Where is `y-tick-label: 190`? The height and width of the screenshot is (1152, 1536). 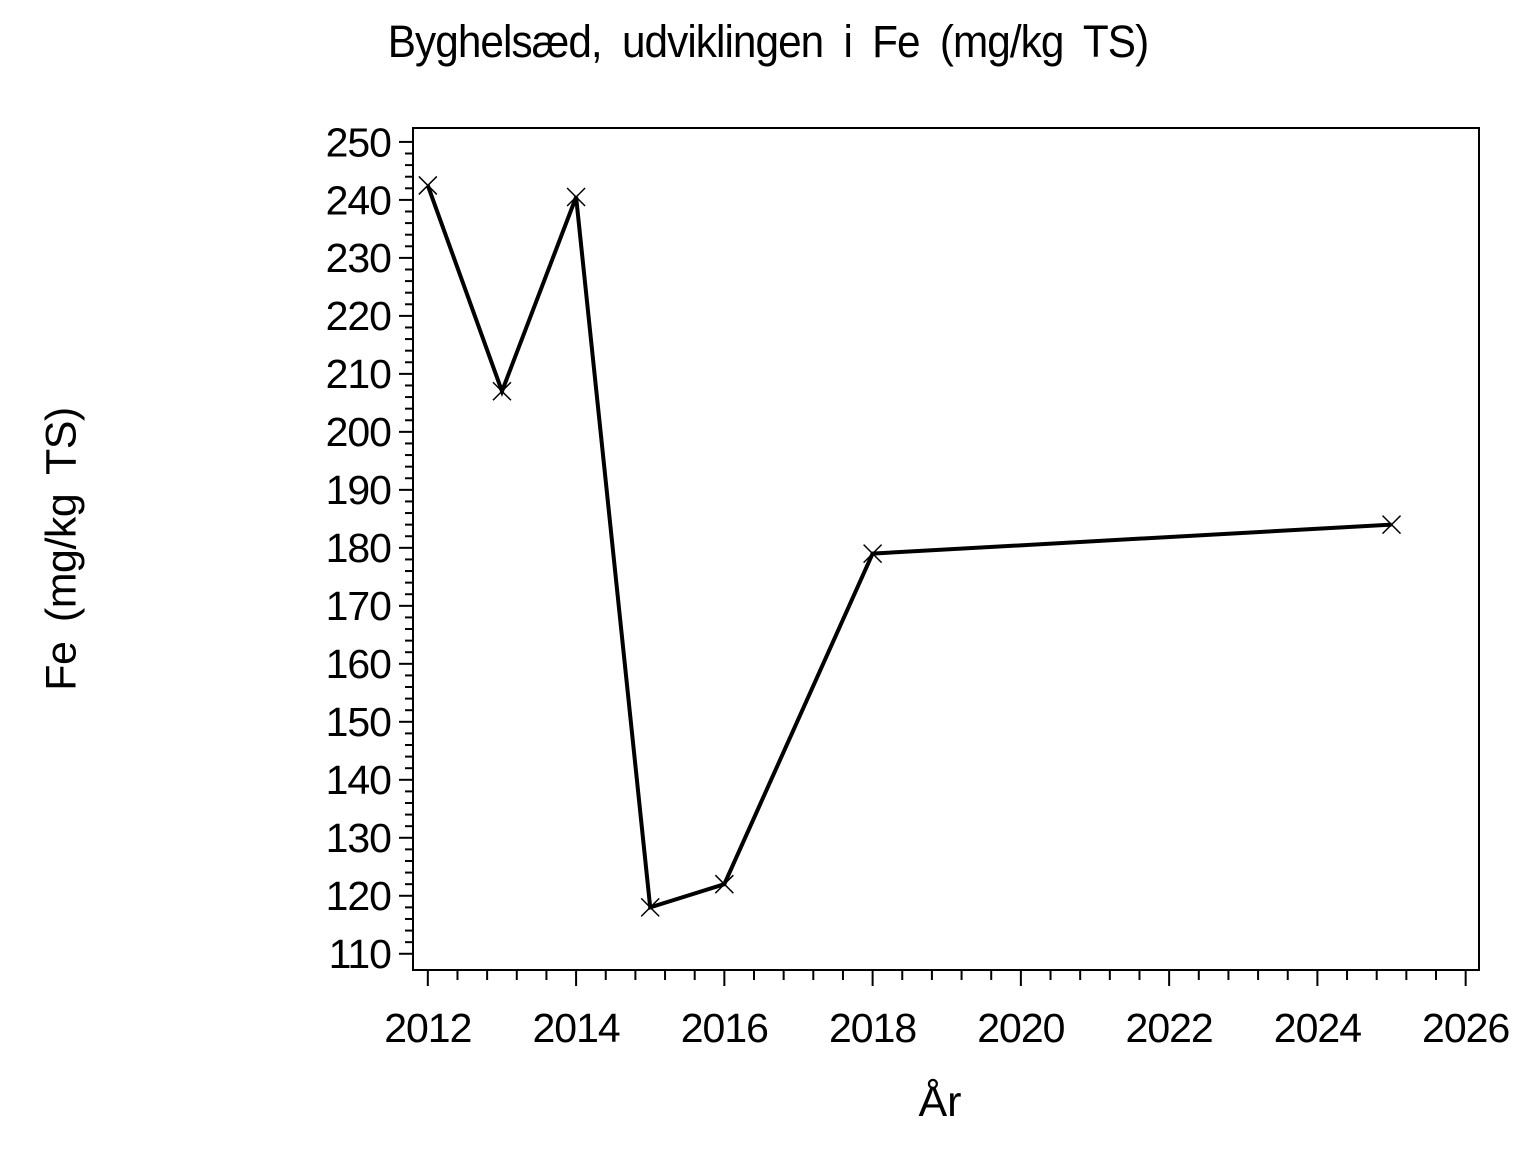
y-tick-label: 190 is located at coordinates (359, 490).